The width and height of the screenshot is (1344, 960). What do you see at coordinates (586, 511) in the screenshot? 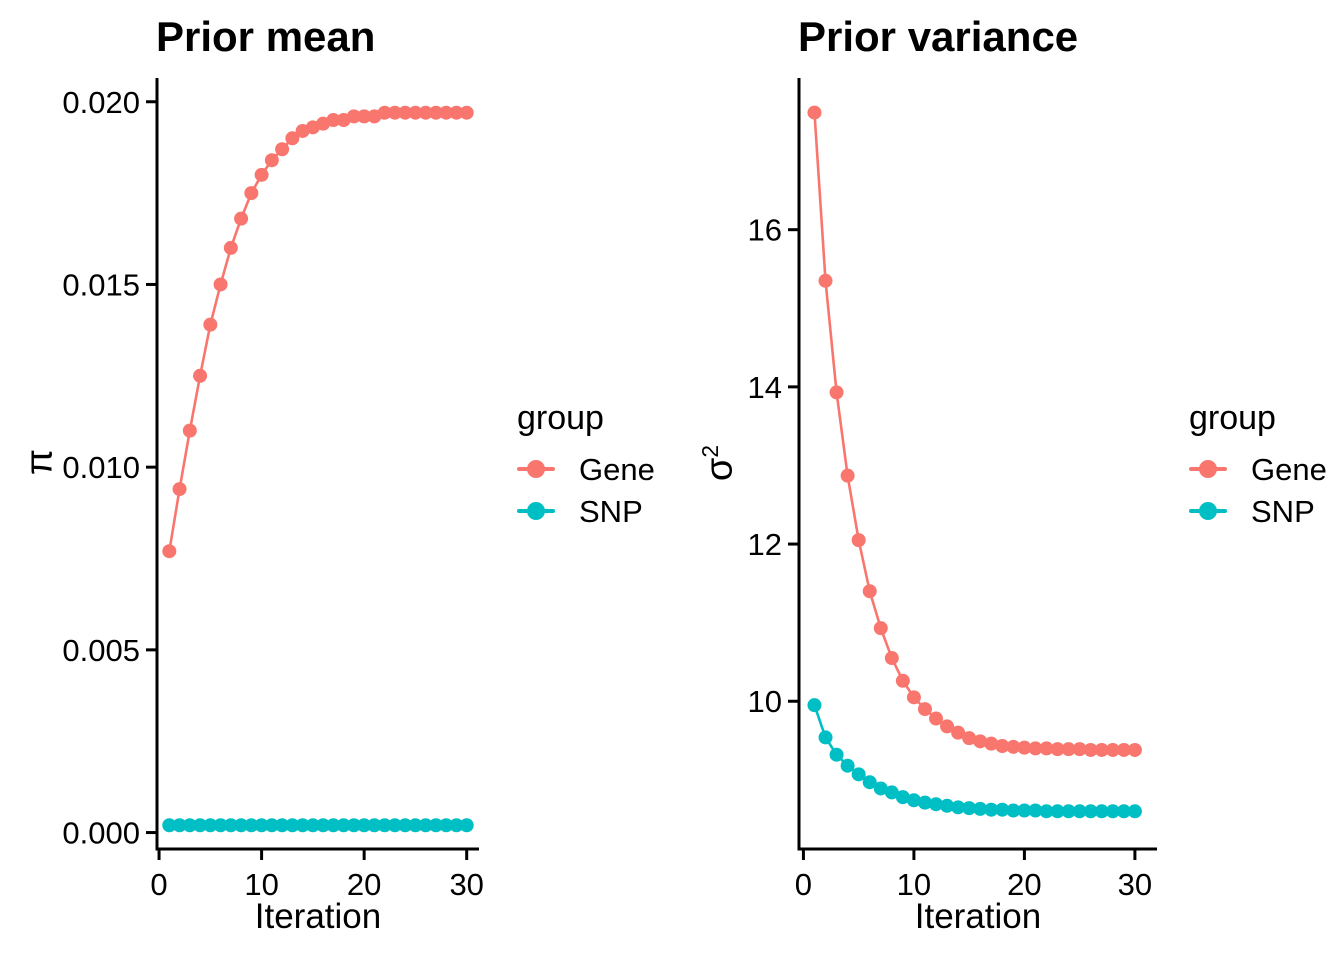
I see `legend-item-snp: SNP` at bounding box center [586, 511].